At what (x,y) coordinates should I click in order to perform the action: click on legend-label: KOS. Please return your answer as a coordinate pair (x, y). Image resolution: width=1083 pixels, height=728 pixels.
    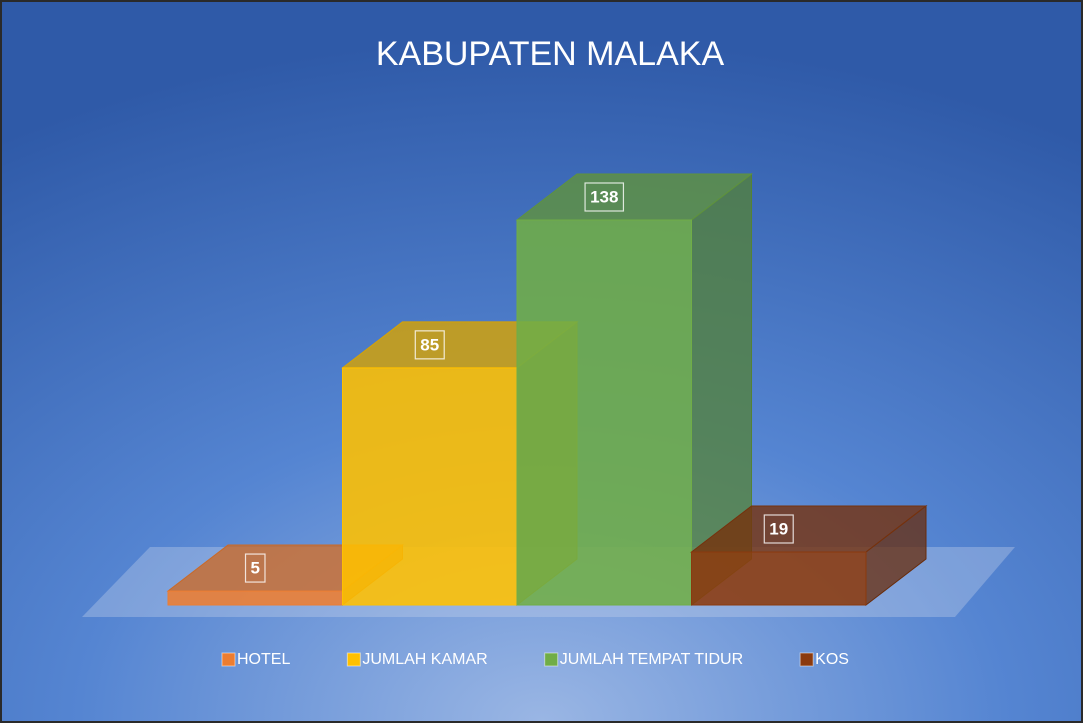
    Looking at the image, I should click on (832, 659).